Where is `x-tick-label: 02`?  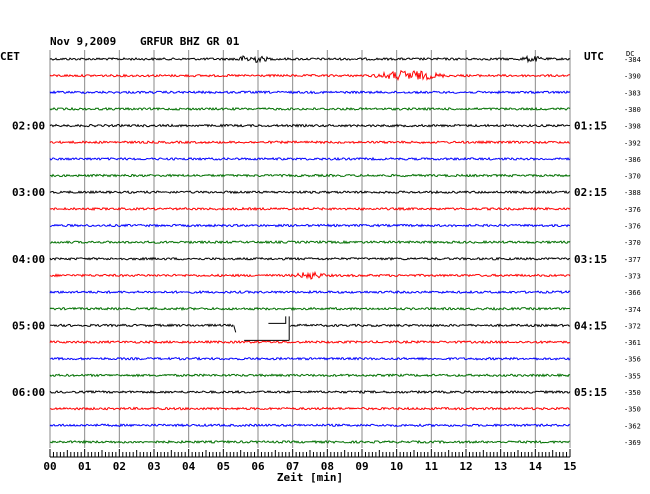
x-tick-label: 02 is located at coordinates (119, 466).